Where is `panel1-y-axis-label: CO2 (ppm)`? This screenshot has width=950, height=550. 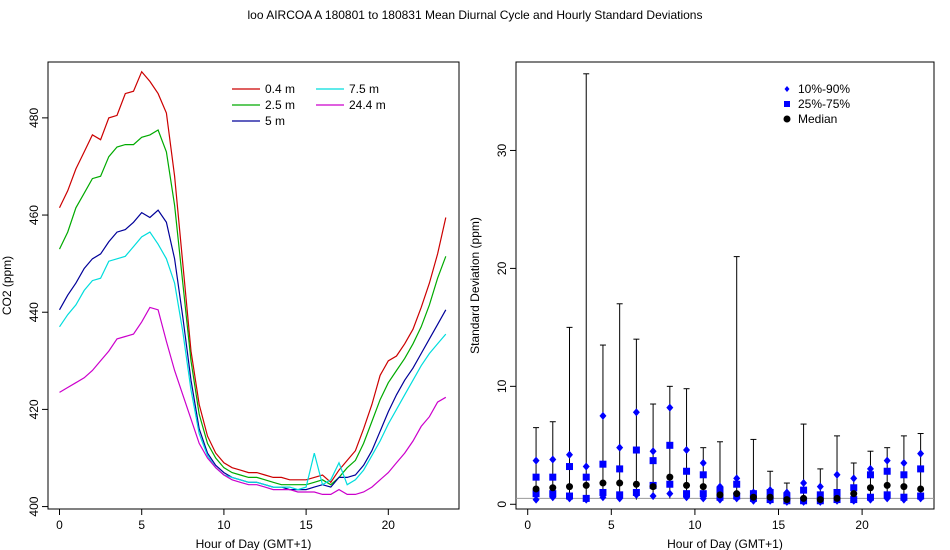
panel1-y-axis-label: CO2 (ppm) is located at coordinates (7, 285).